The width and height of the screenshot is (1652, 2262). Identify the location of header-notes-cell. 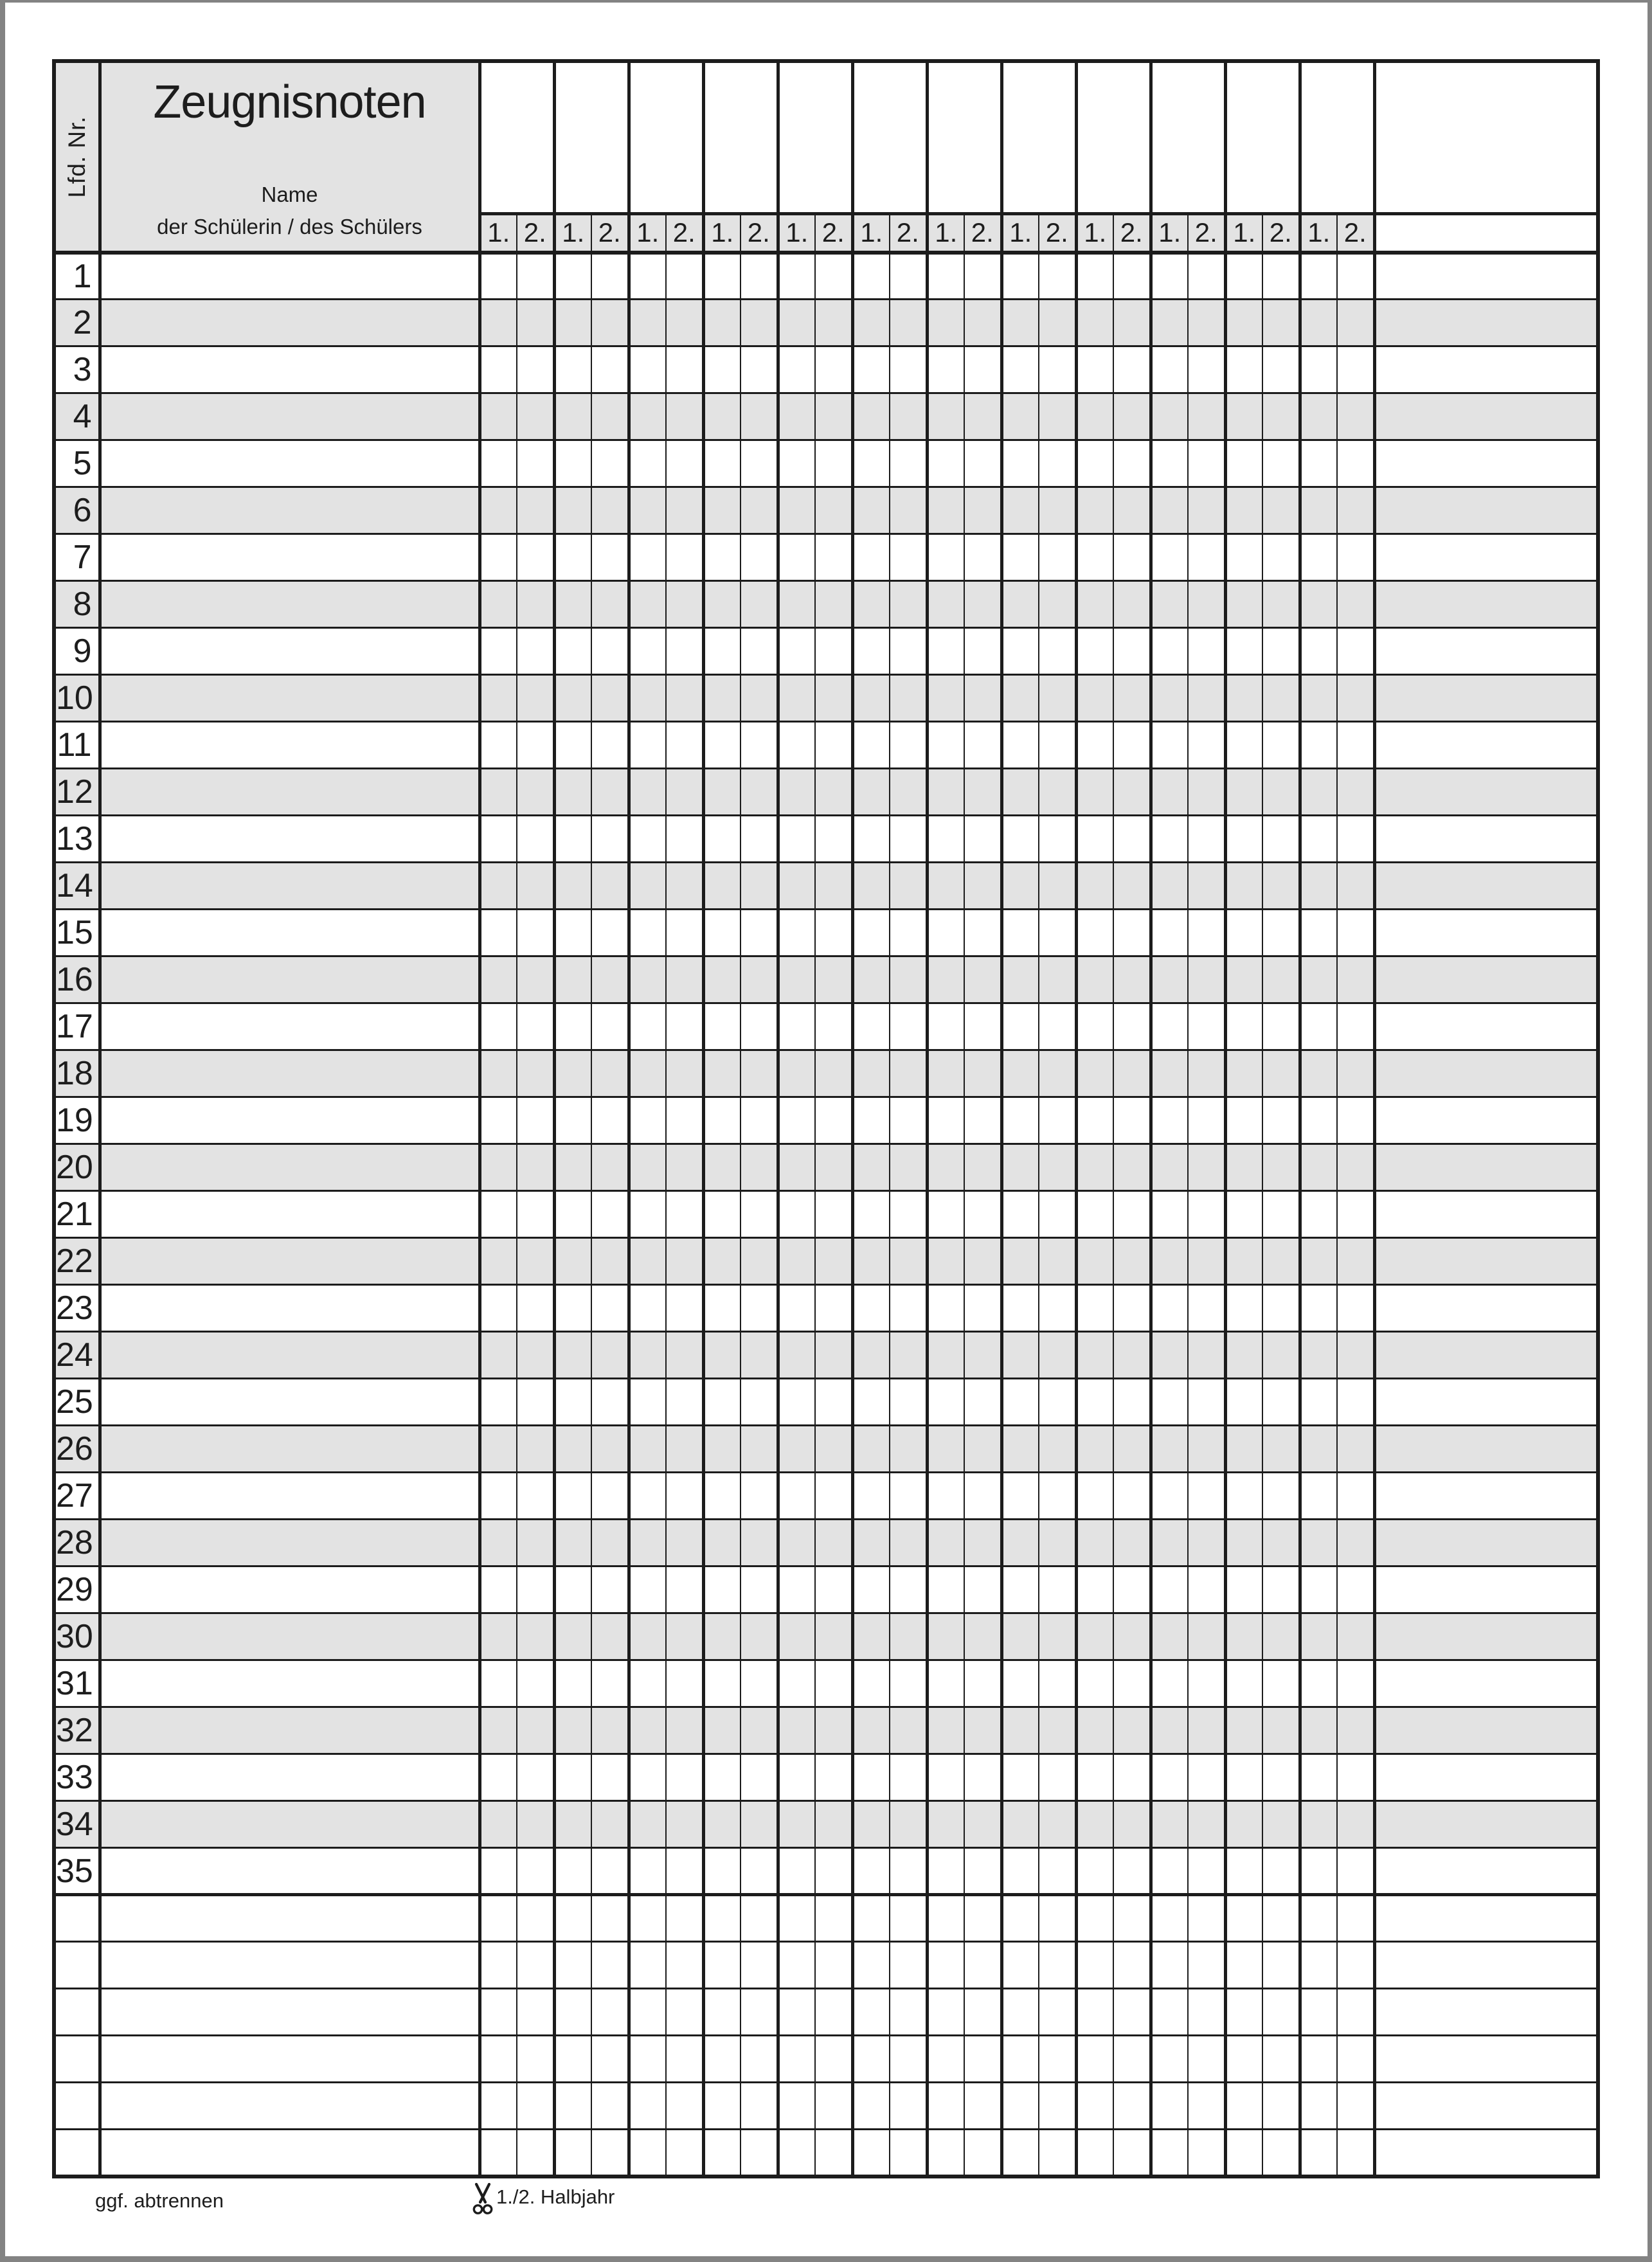
(1485, 137).